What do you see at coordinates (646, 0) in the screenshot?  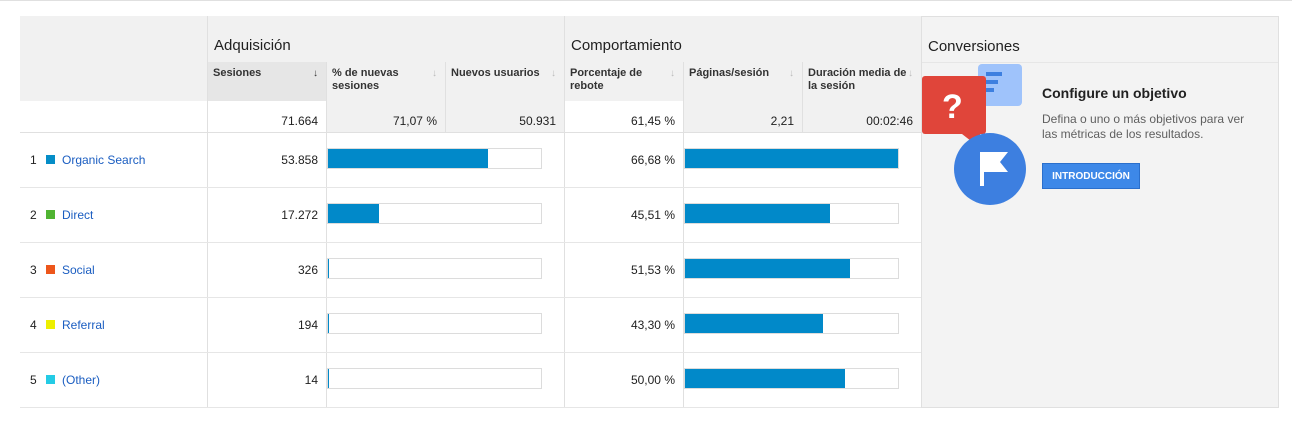 I see `top-divider` at bounding box center [646, 0].